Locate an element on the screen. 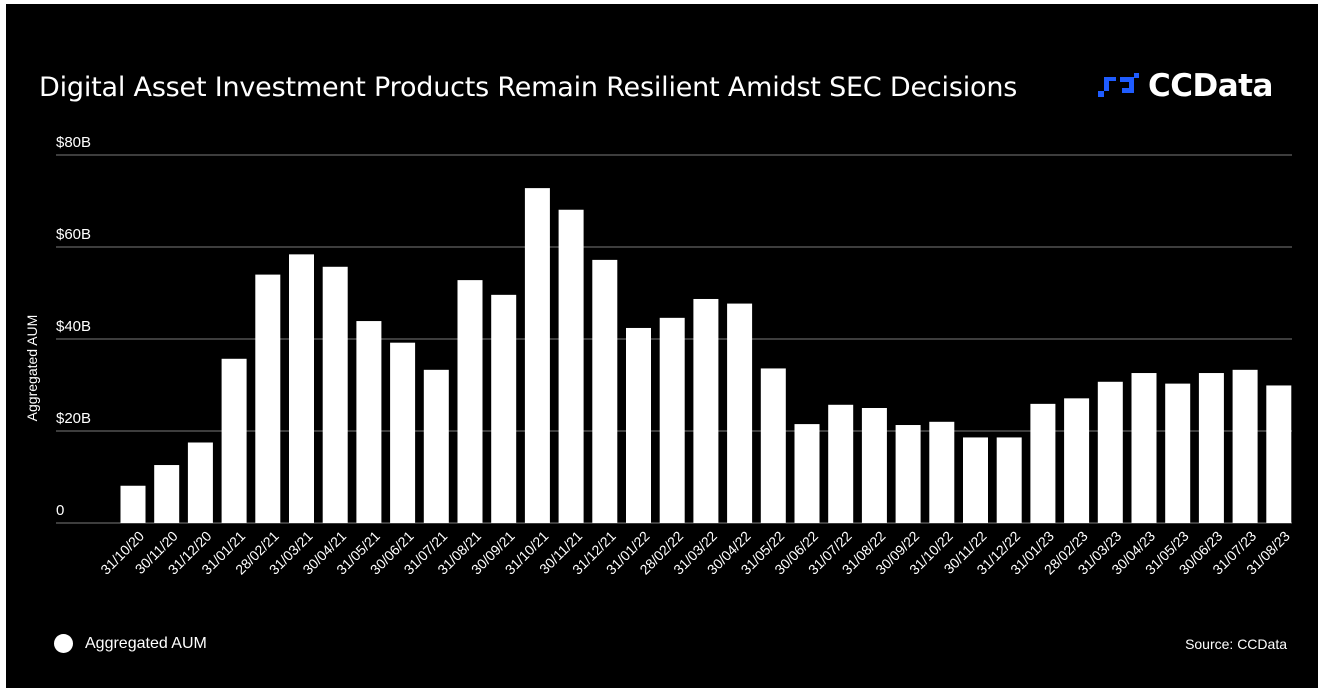 The image size is (1326, 692). y-tick-label: $80B is located at coordinates (73, 142).